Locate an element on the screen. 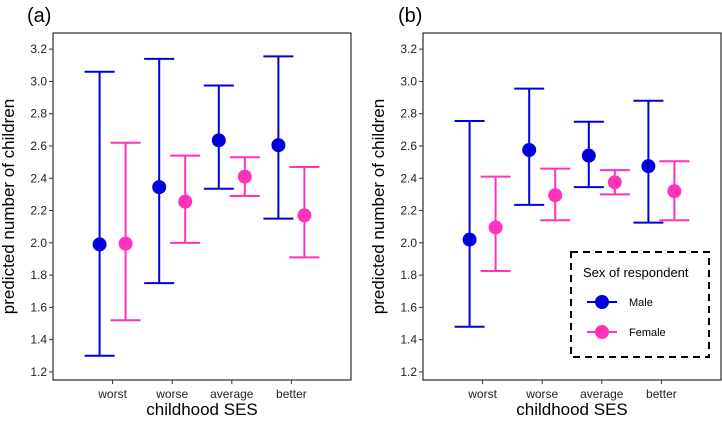  panel-label: (a) is located at coordinates (39, 16).